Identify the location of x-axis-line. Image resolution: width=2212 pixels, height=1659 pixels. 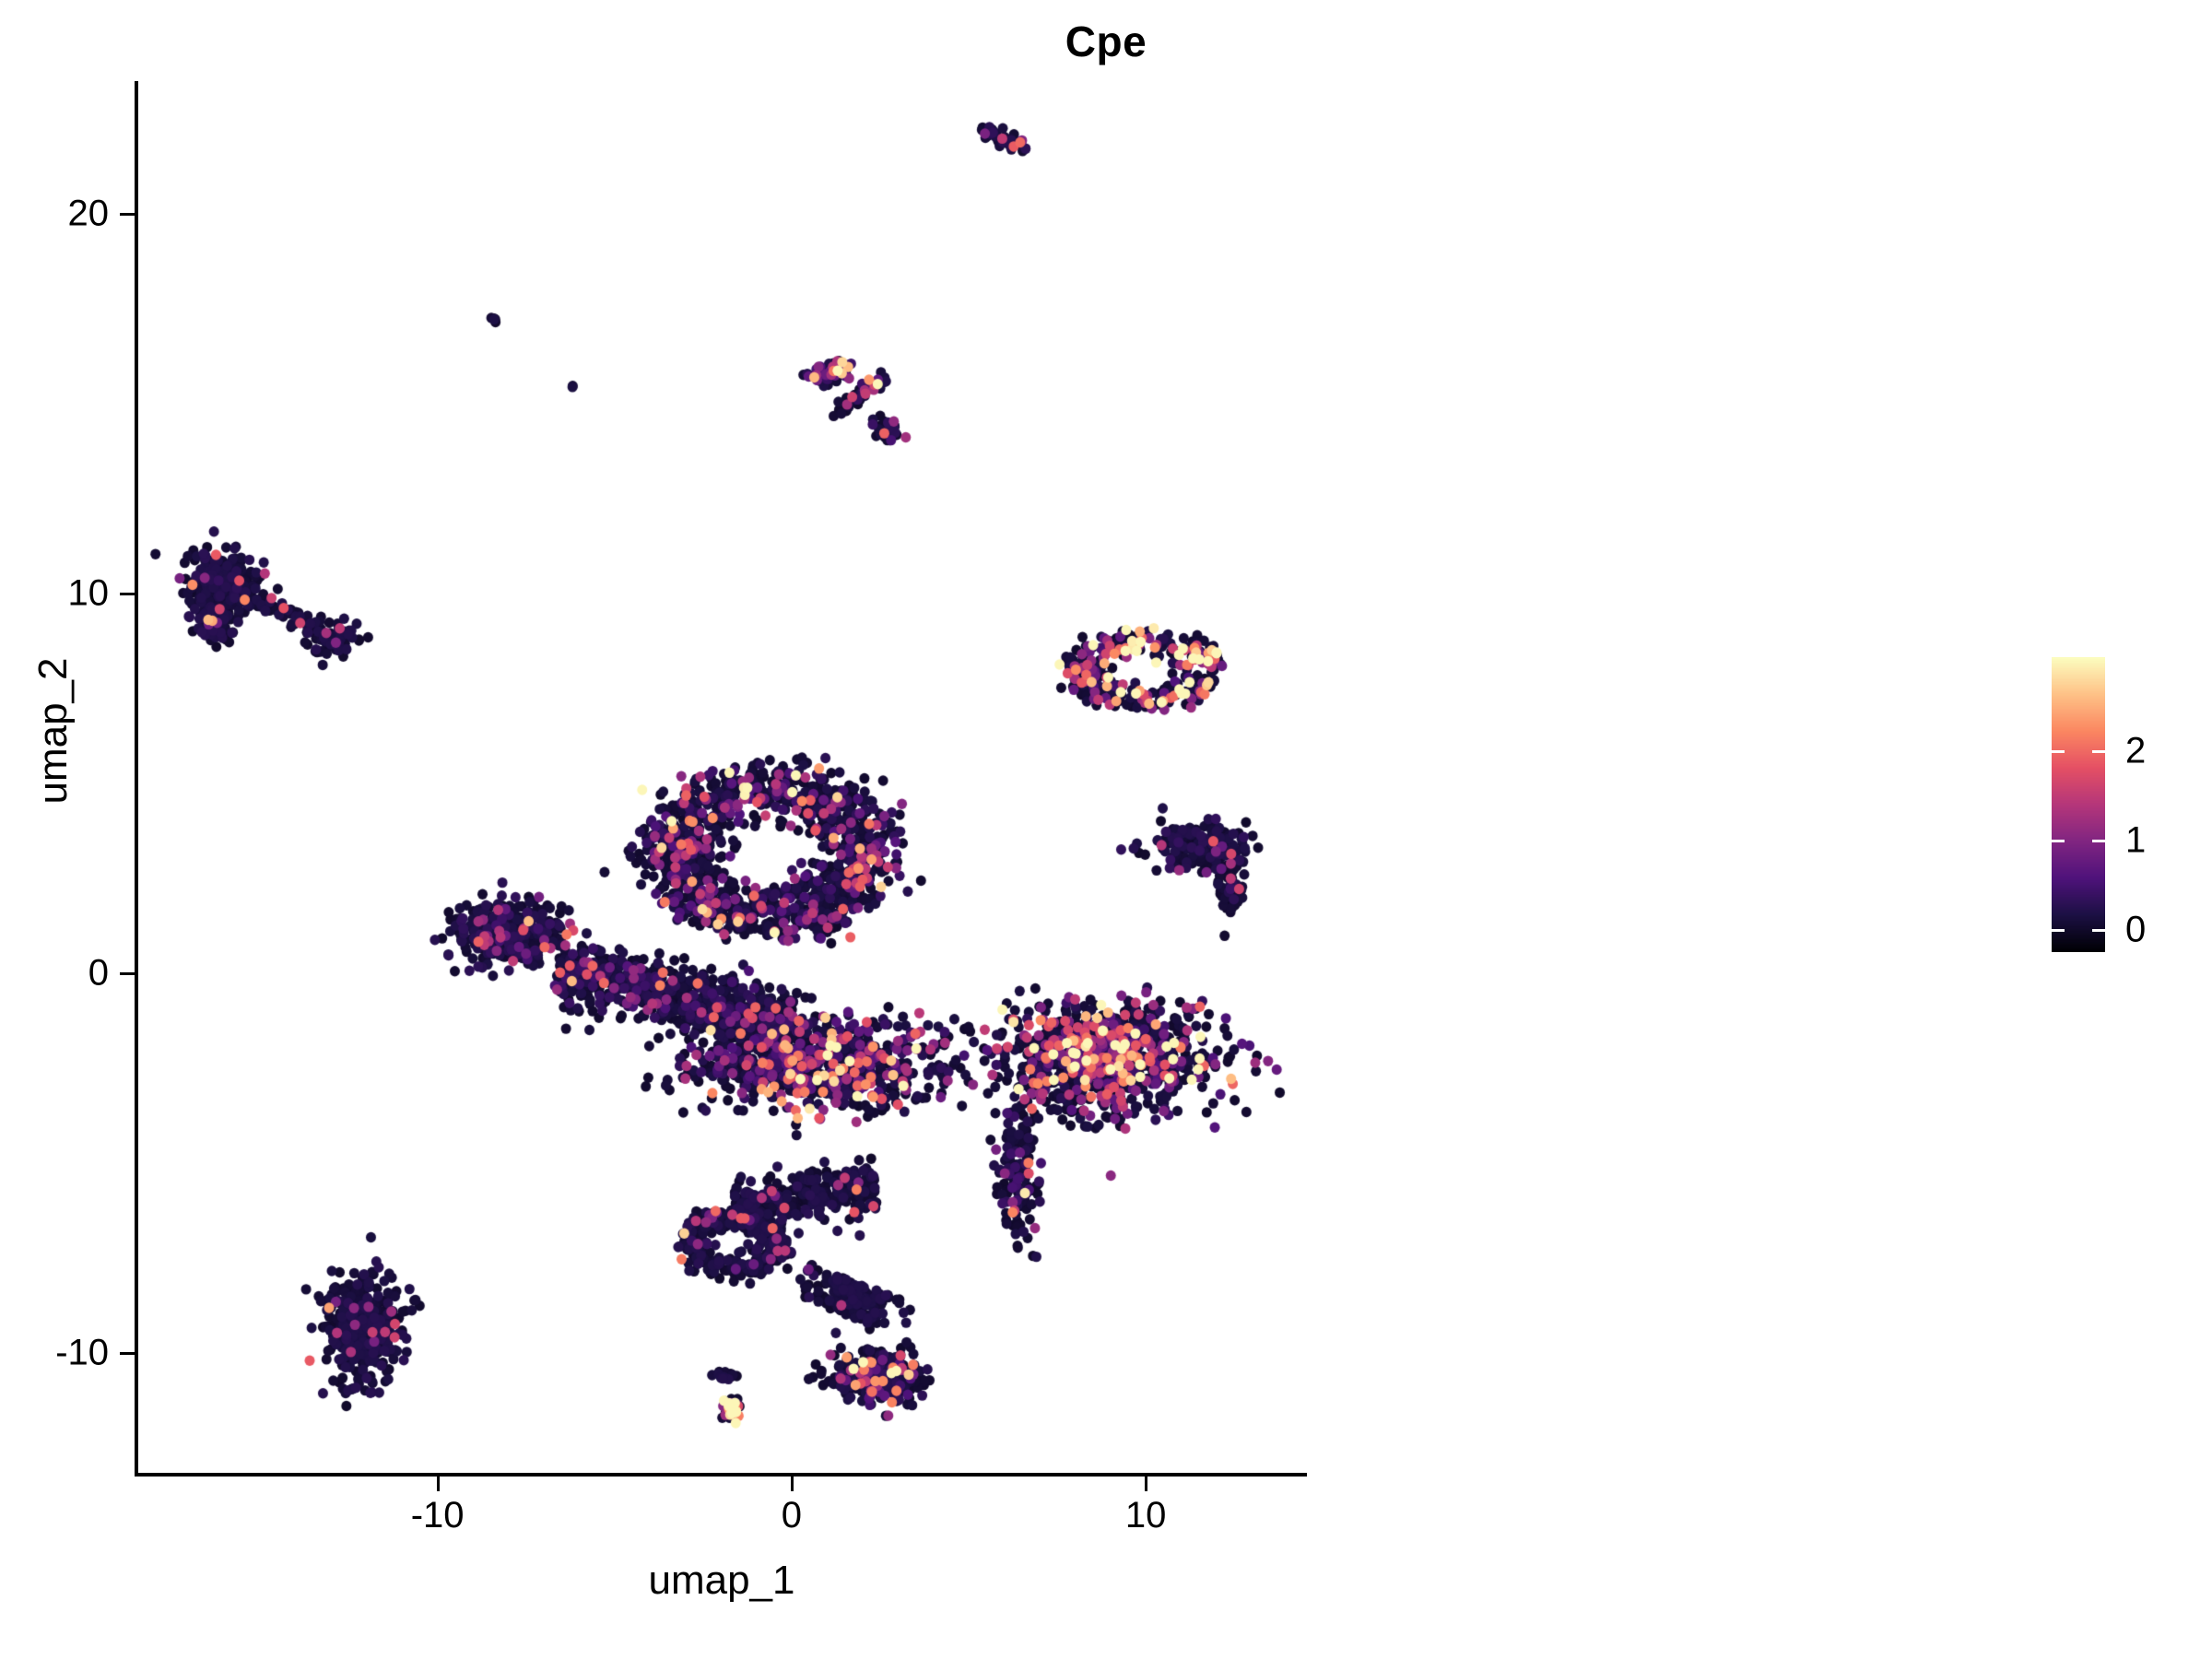
(721, 1475).